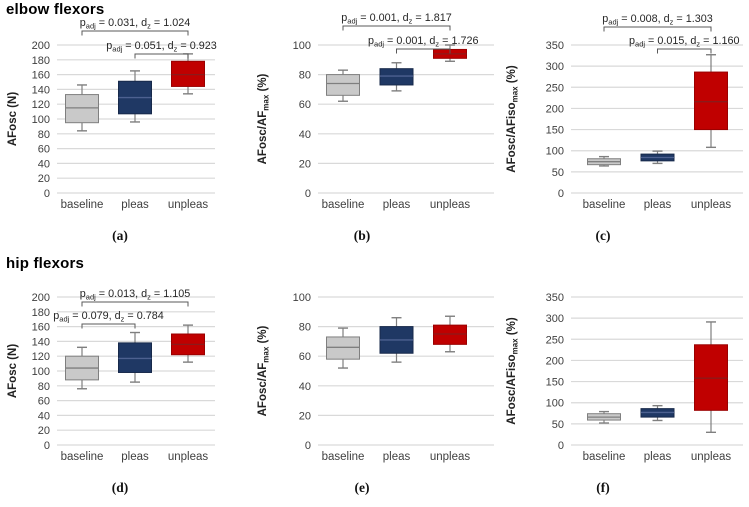 This screenshot has width=749, height=507. What do you see at coordinates (423, 42) in the screenshot?
I see `significance-label: padj = 0.001, dz = 1.726` at bounding box center [423, 42].